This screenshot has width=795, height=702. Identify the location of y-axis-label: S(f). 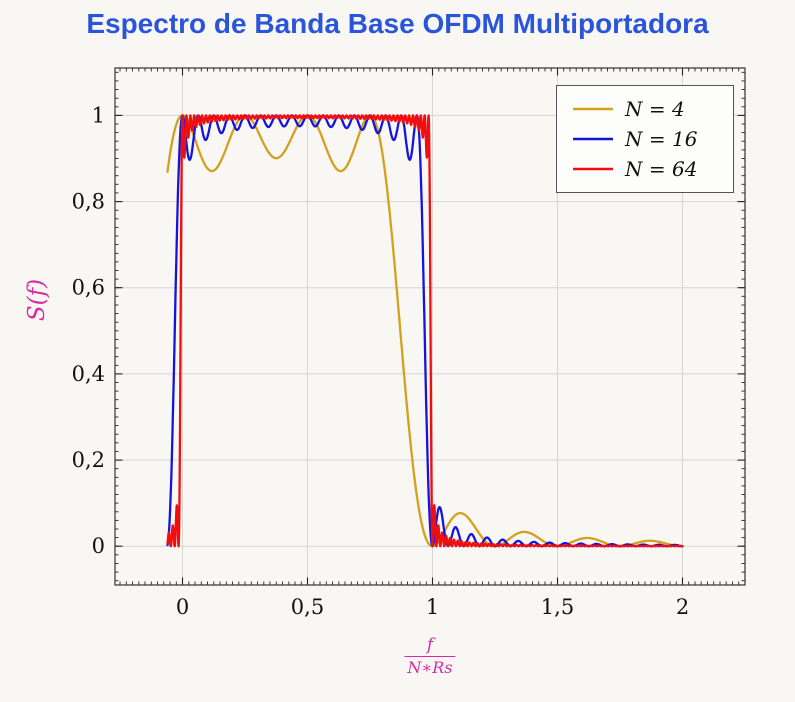
(37, 300).